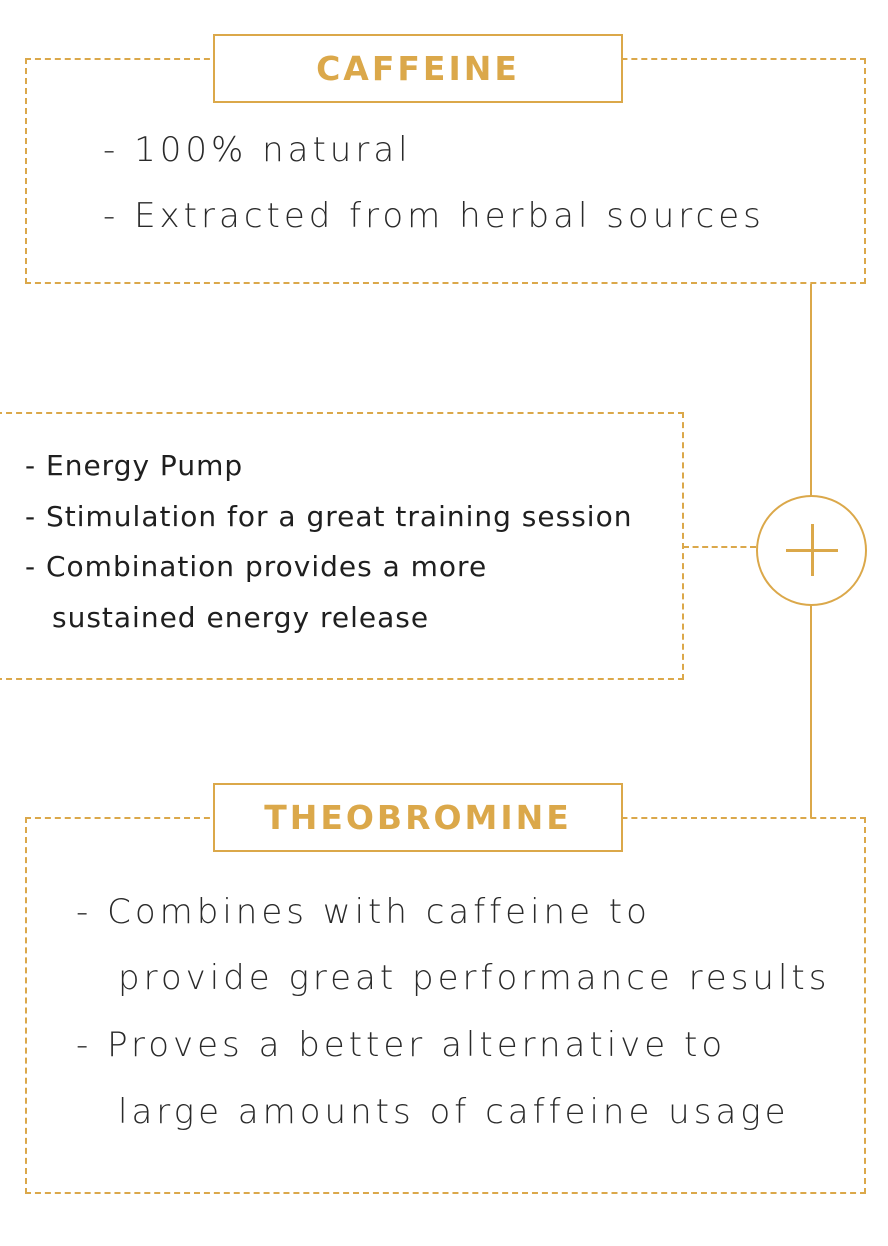 This screenshot has width=888, height=1246. What do you see at coordinates (811, 390) in the screenshot?
I see `connector-line-top` at bounding box center [811, 390].